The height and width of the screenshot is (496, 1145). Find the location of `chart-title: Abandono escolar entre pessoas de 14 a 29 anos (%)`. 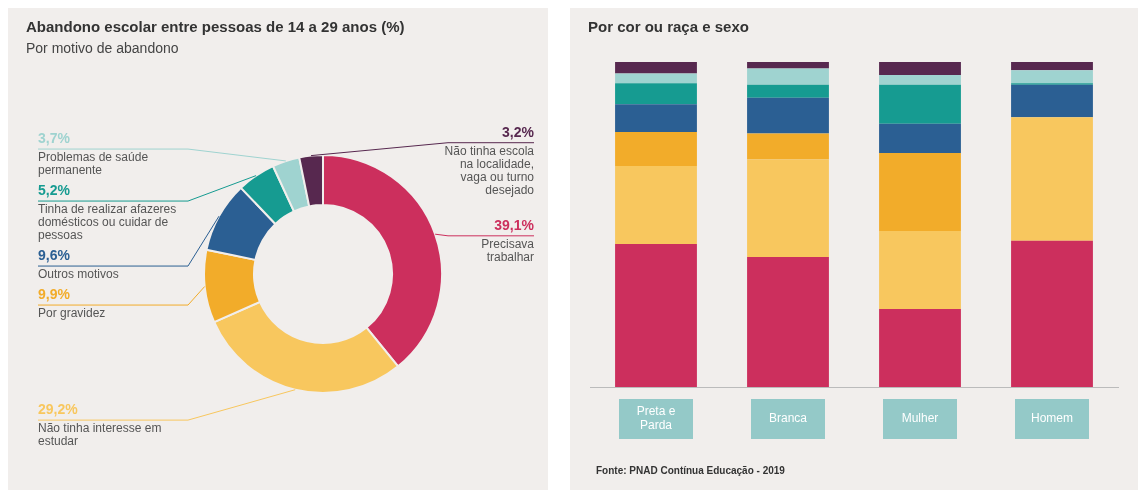

chart-title: Abandono escolar entre pessoas de 14 a 29 anos (%) is located at coordinates (215, 27).